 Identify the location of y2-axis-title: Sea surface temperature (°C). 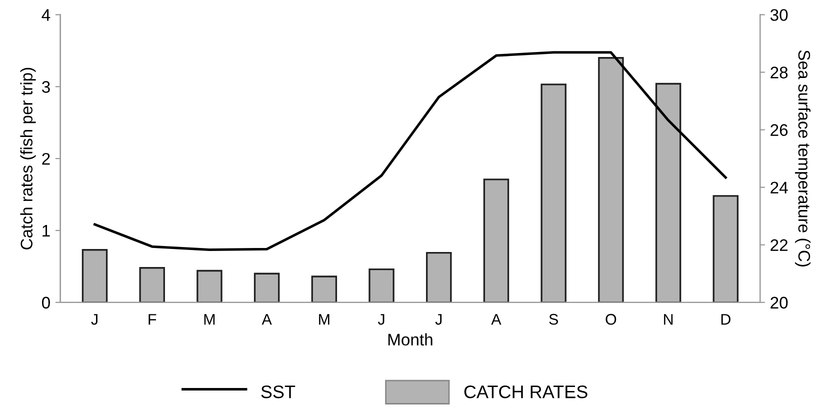
(803, 158).